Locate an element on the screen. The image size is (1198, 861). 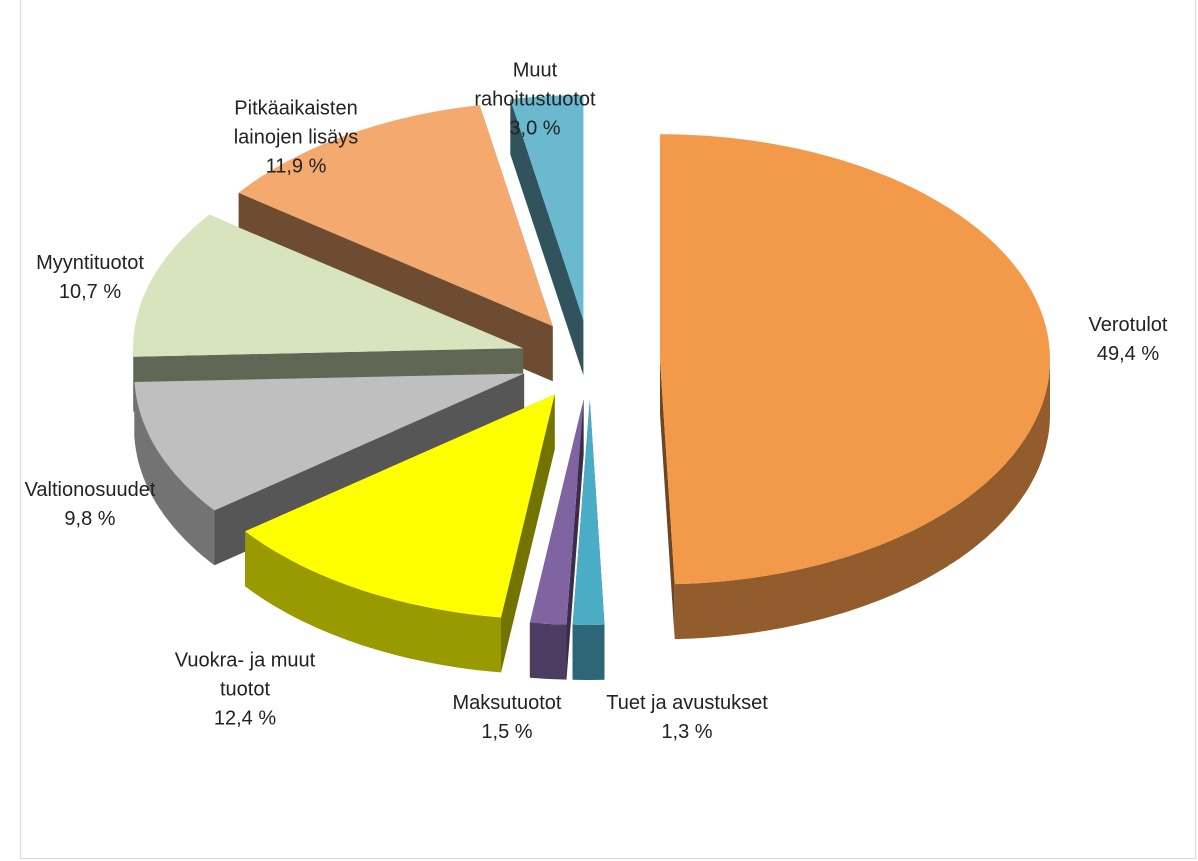
value-label: 11,9 % is located at coordinates (296, 166).